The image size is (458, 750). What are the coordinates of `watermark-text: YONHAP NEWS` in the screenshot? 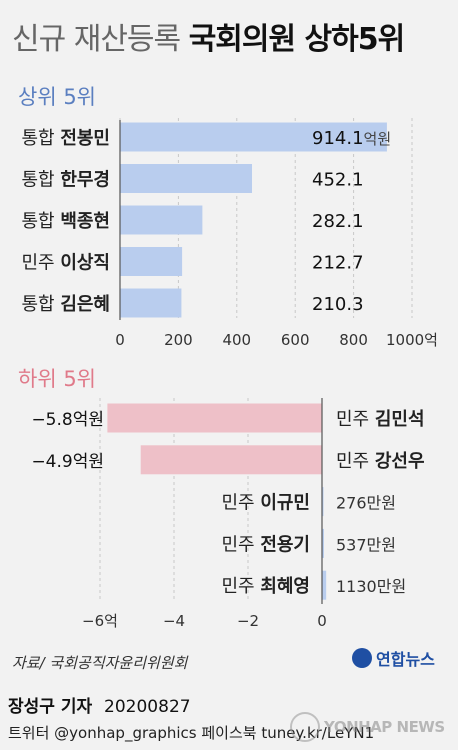 It's located at (384, 727).